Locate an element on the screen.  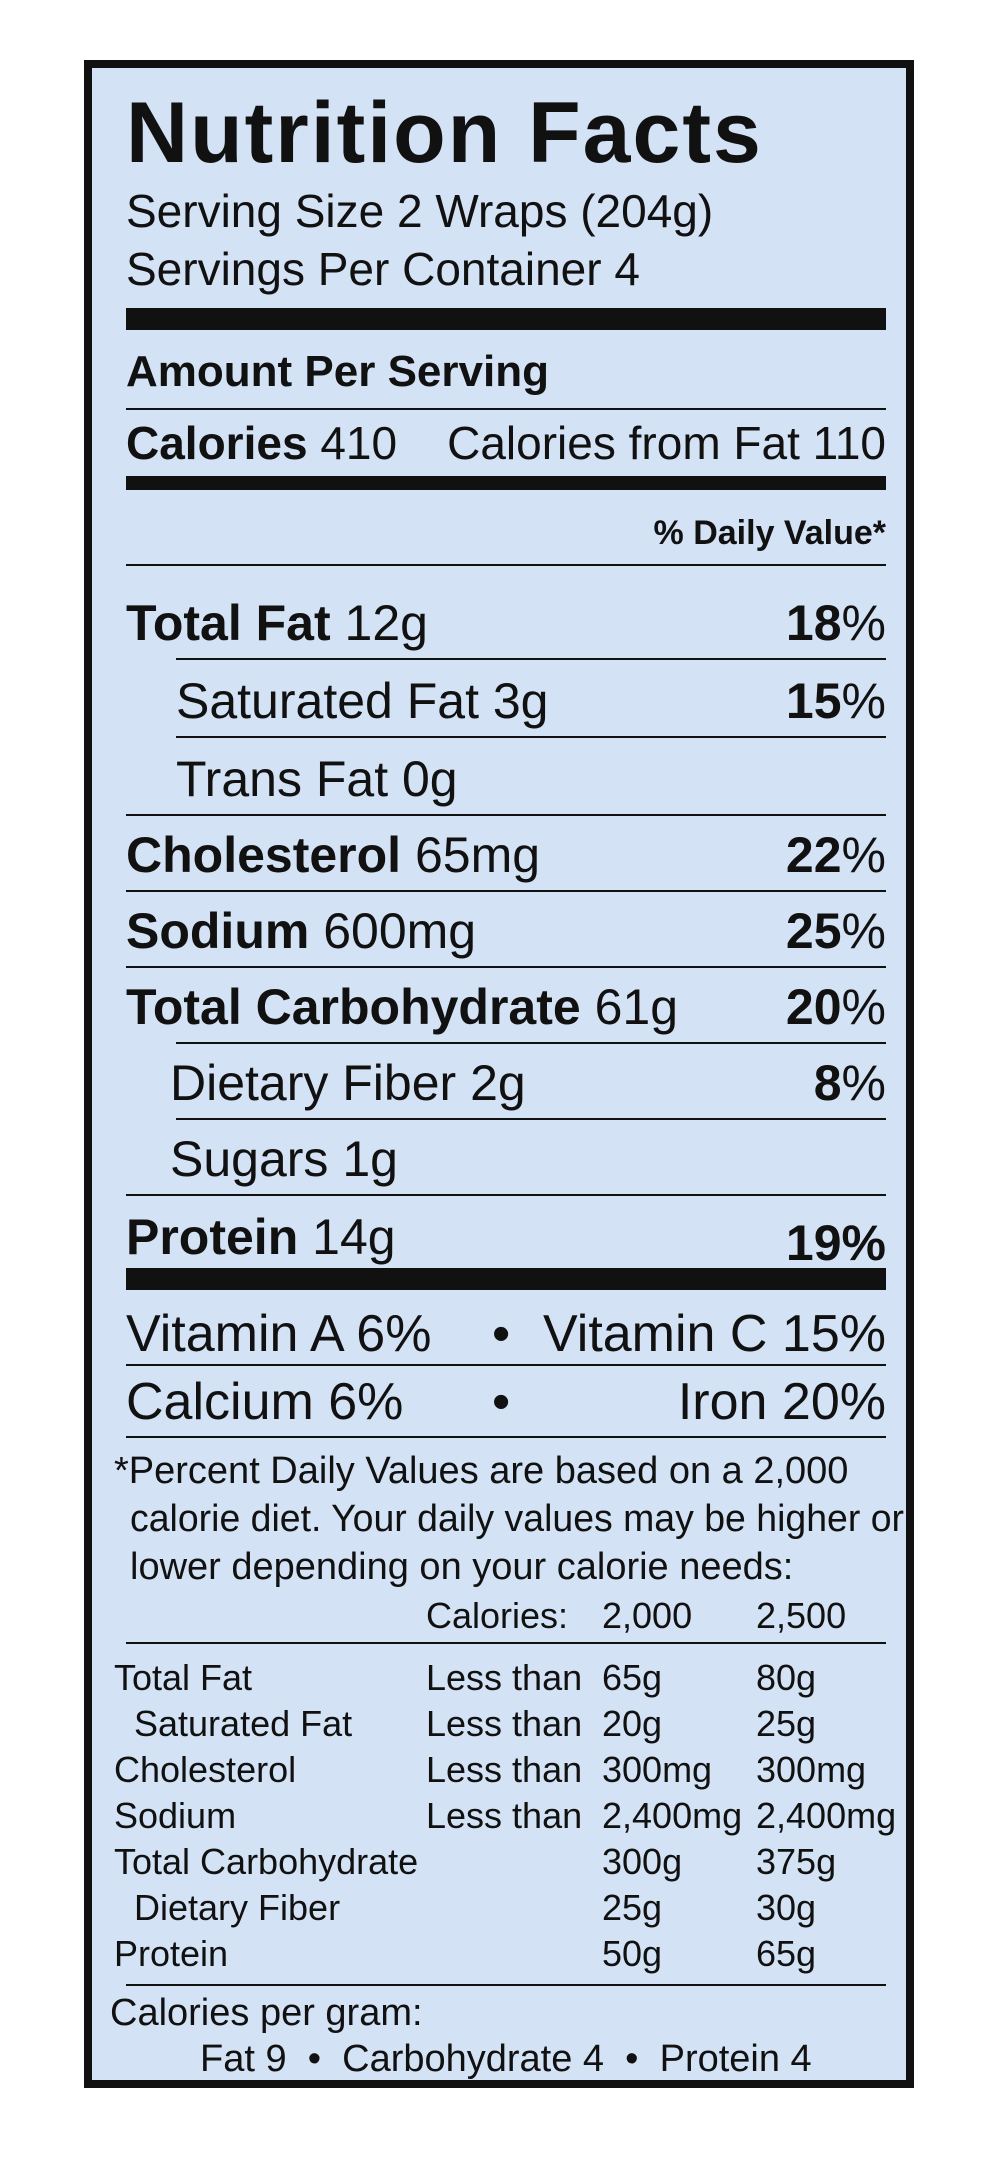
nutrient-dv: 25% is located at coordinates (835, 931).